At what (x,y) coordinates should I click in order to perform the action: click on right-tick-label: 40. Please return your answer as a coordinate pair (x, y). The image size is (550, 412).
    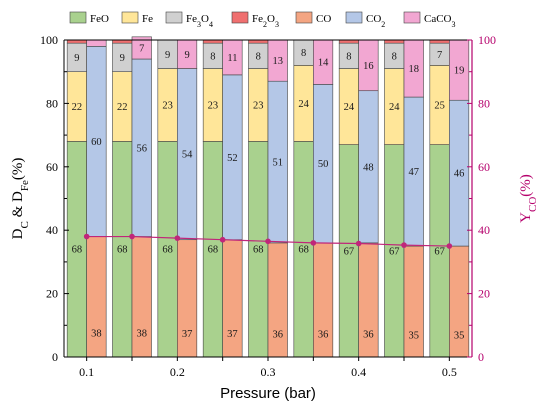
    Looking at the image, I should click on (484, 230).